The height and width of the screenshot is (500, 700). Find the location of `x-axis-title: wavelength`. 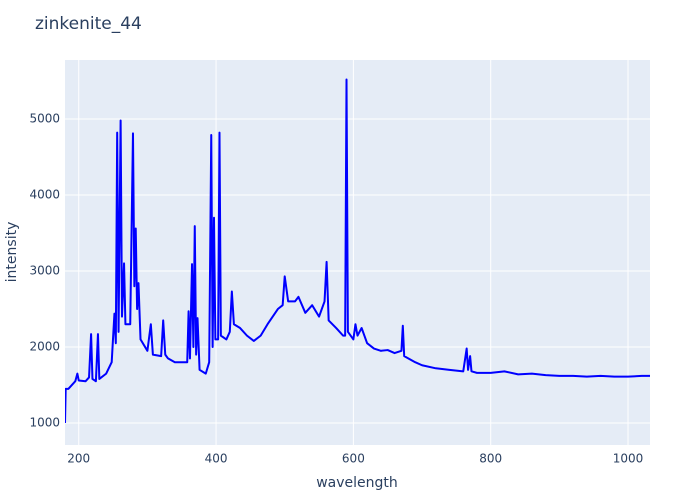

x-axis-title: wavelength is located at coordinates (357, 483).